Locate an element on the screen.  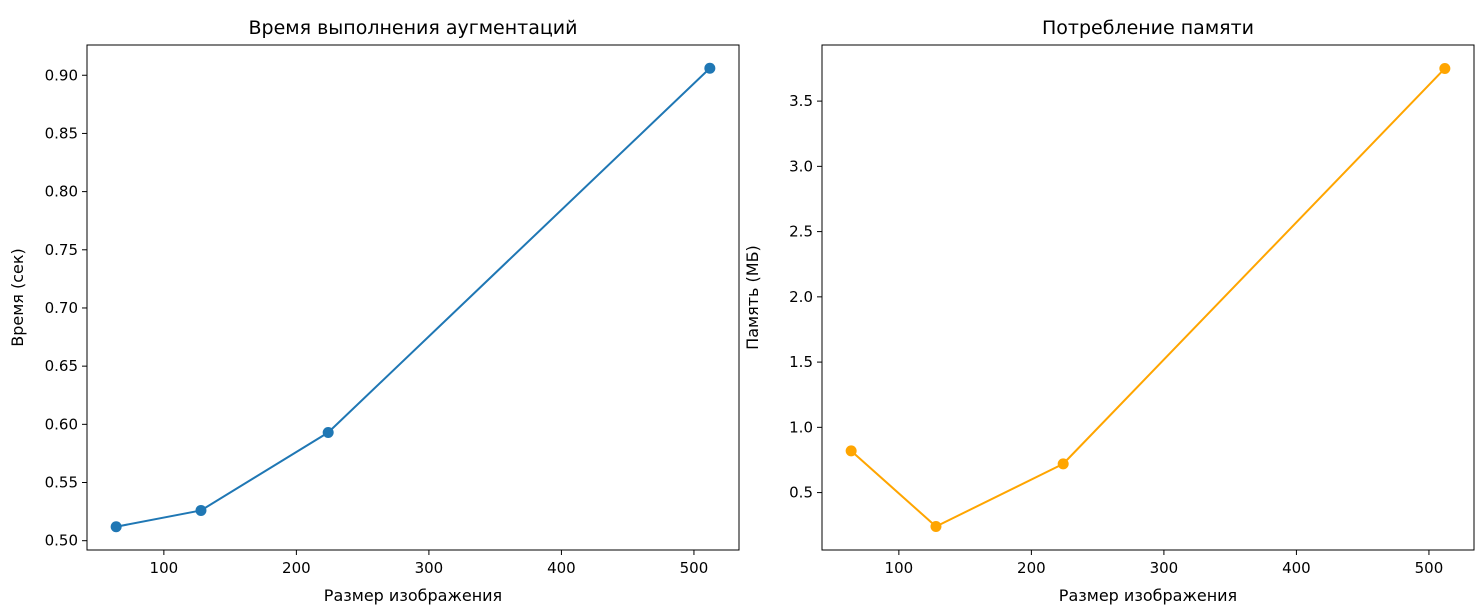
y-axis-label: Время (сек) is located at coordinates (17, 297).